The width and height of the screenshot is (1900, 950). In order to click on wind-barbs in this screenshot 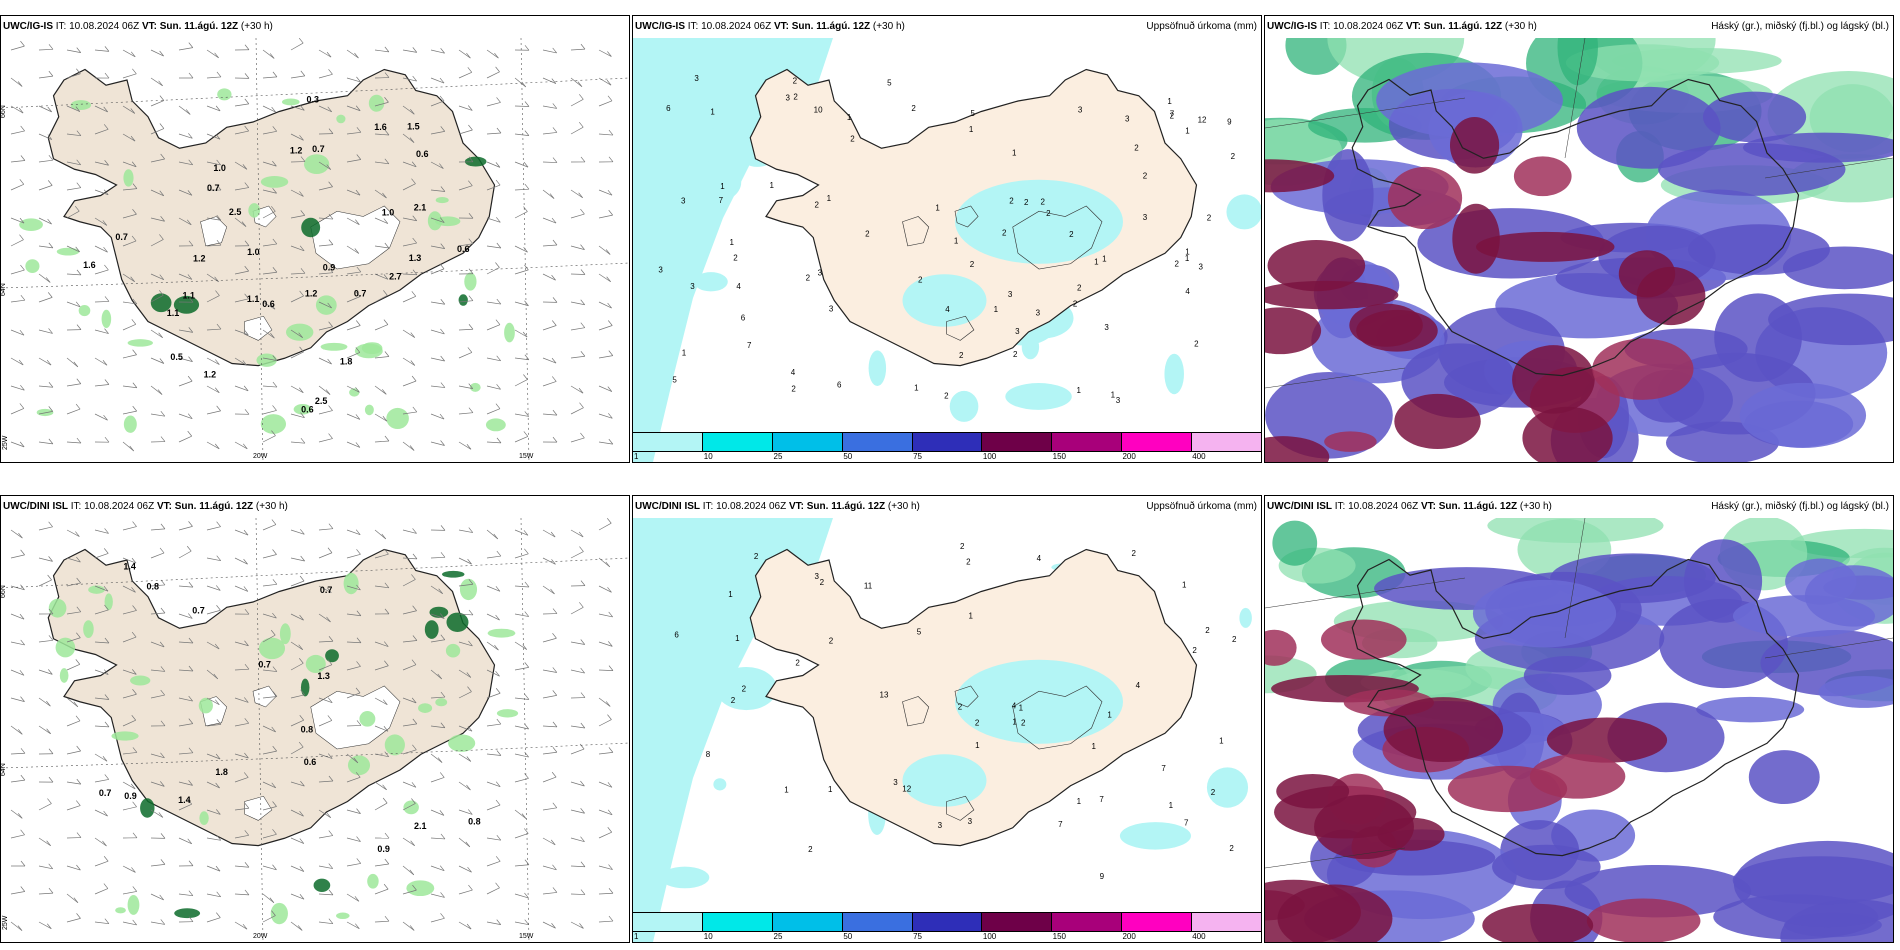, I will do `click(312, 245)`.